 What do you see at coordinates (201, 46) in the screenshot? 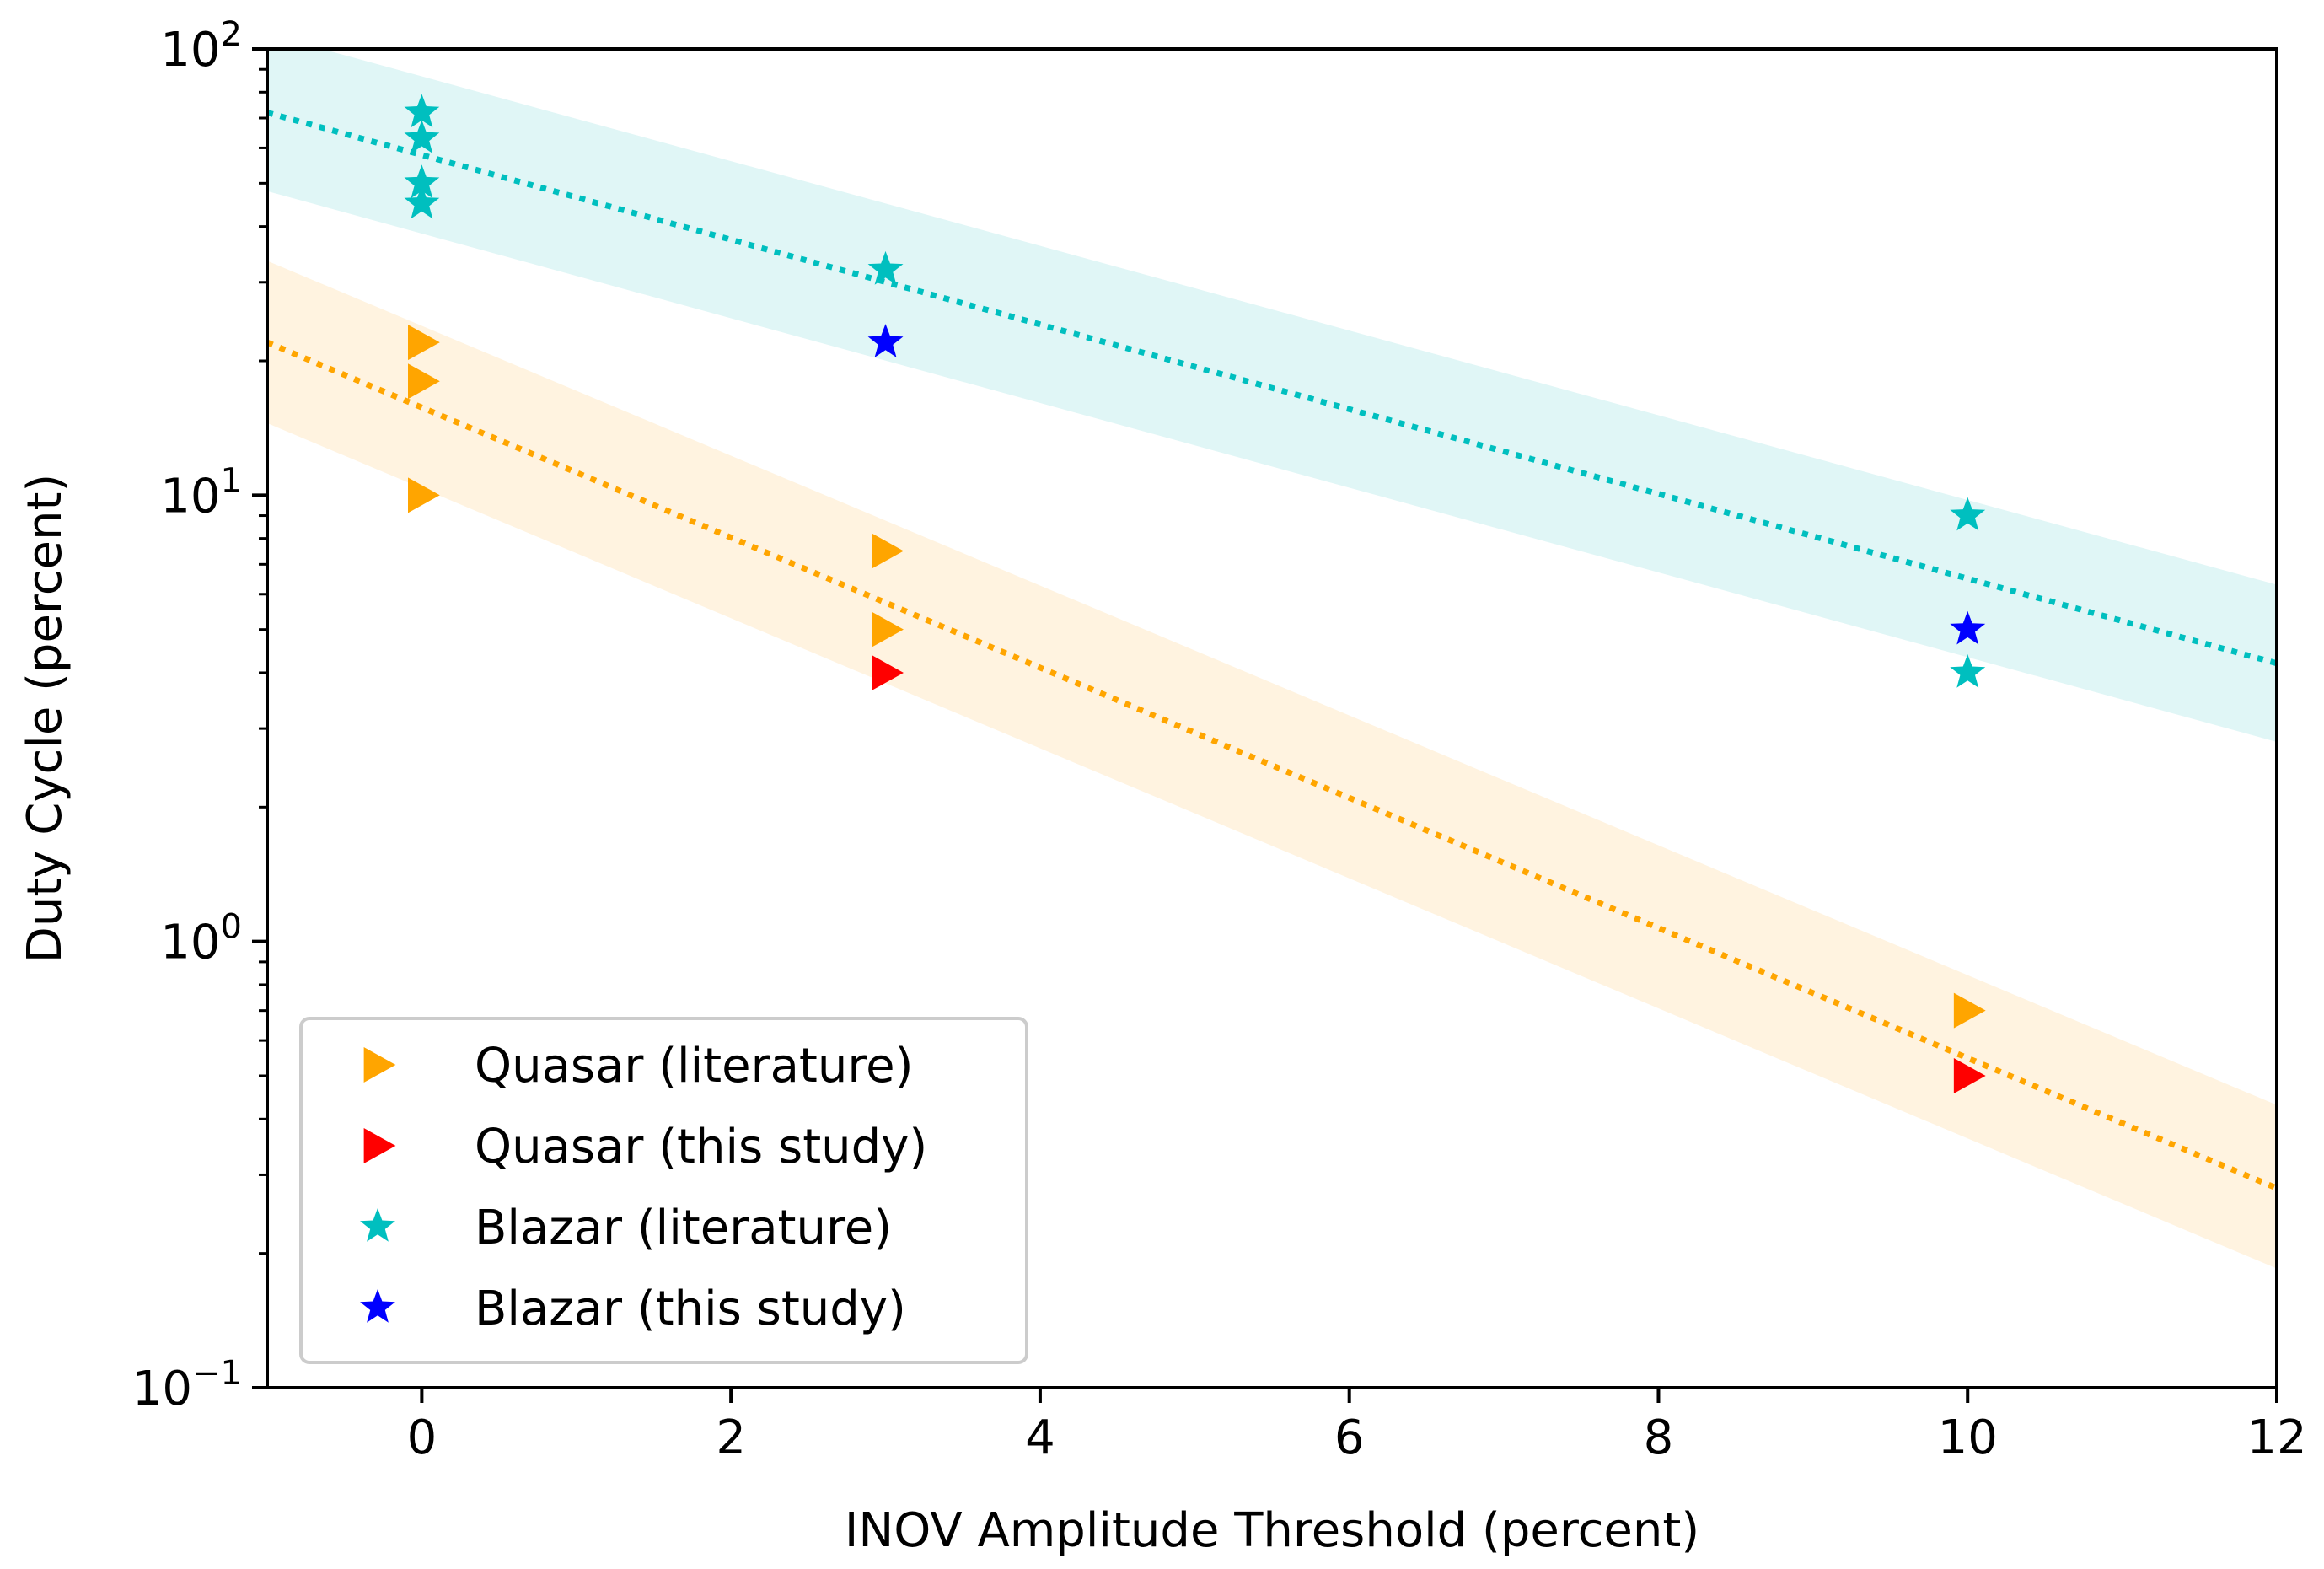
I see `y-tick-label-3: 10²` at bounding box center [201, 46].